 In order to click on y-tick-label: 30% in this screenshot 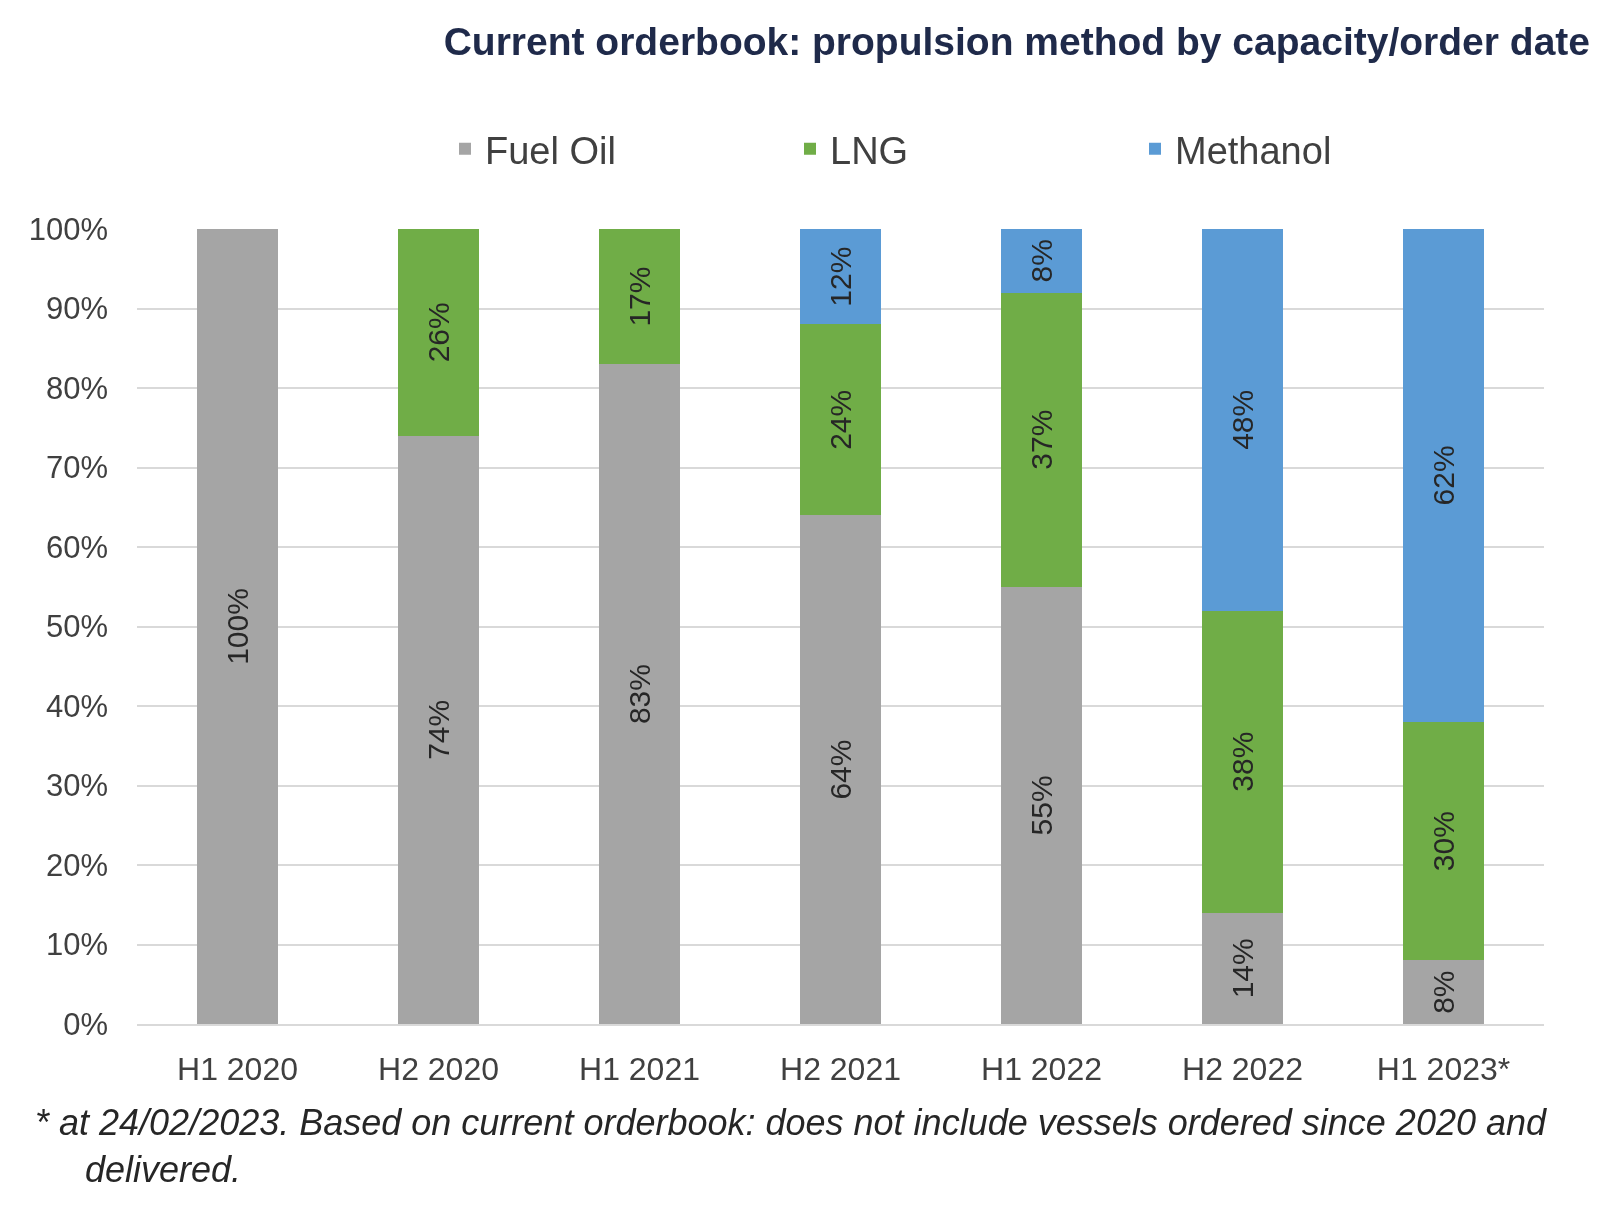, I will do `click(76, 786)`.